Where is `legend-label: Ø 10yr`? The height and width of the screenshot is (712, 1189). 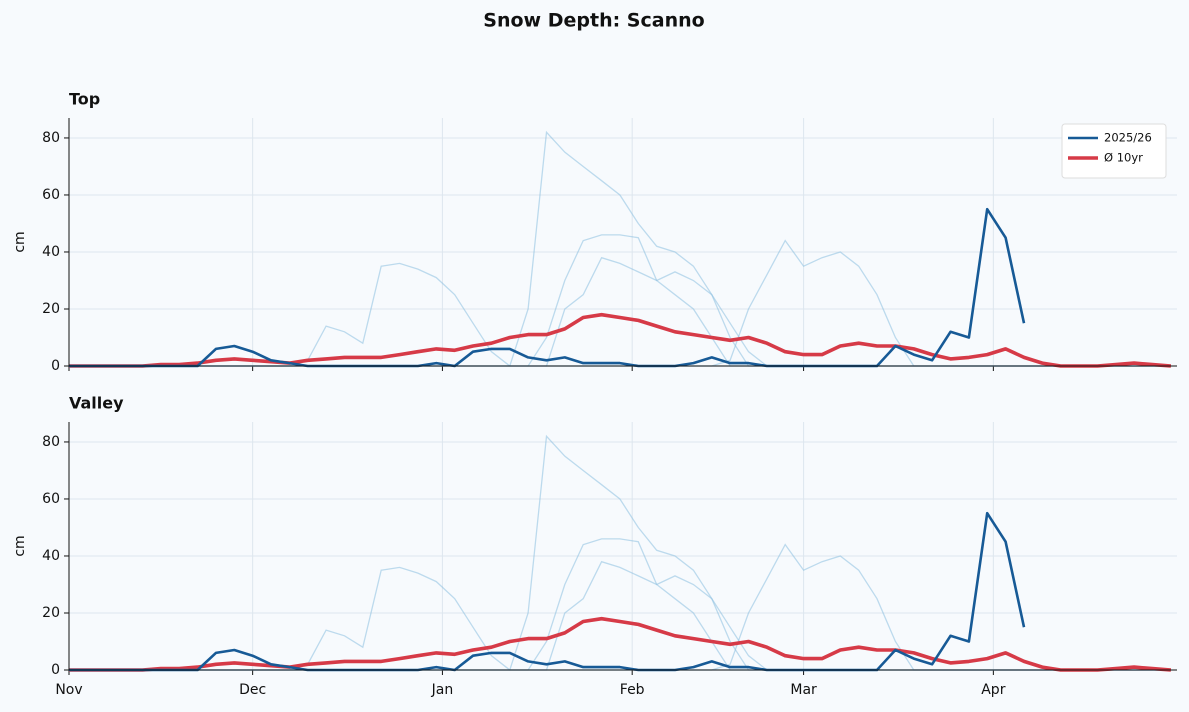 legend-label: Ø 10yr is located at coordinates (1123, 158).